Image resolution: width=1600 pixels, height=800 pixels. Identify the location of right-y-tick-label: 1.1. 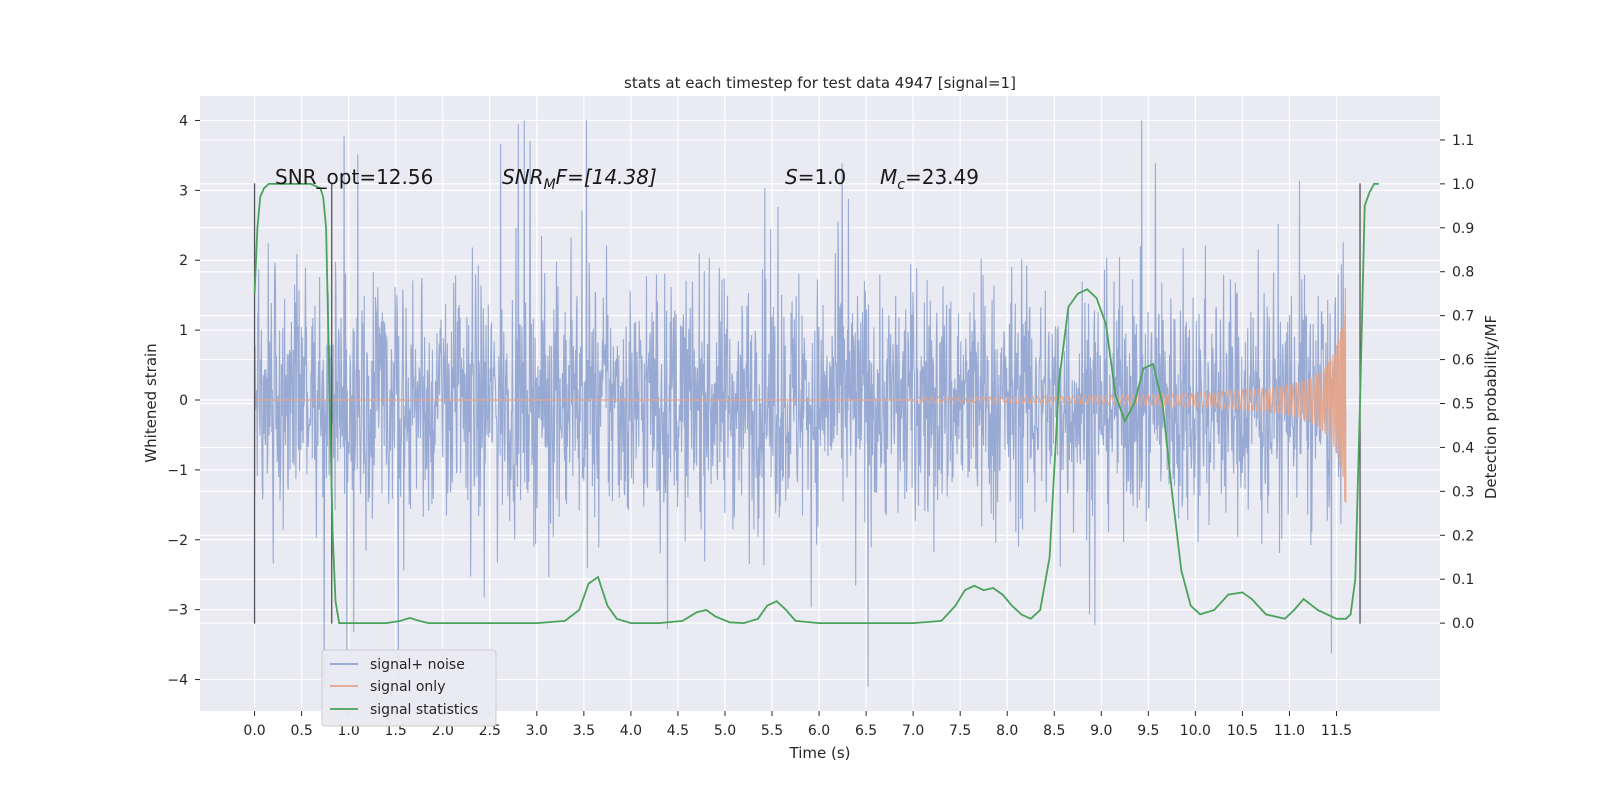
(1463, 141).